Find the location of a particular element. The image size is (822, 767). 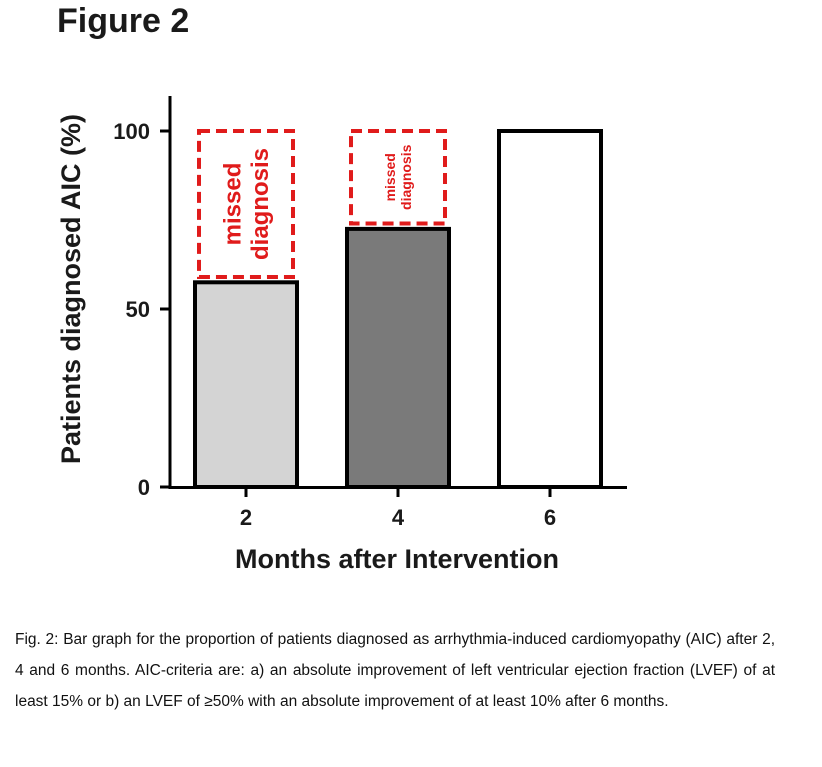

x-tick-label: 4 is located at coordinates (398, 517).